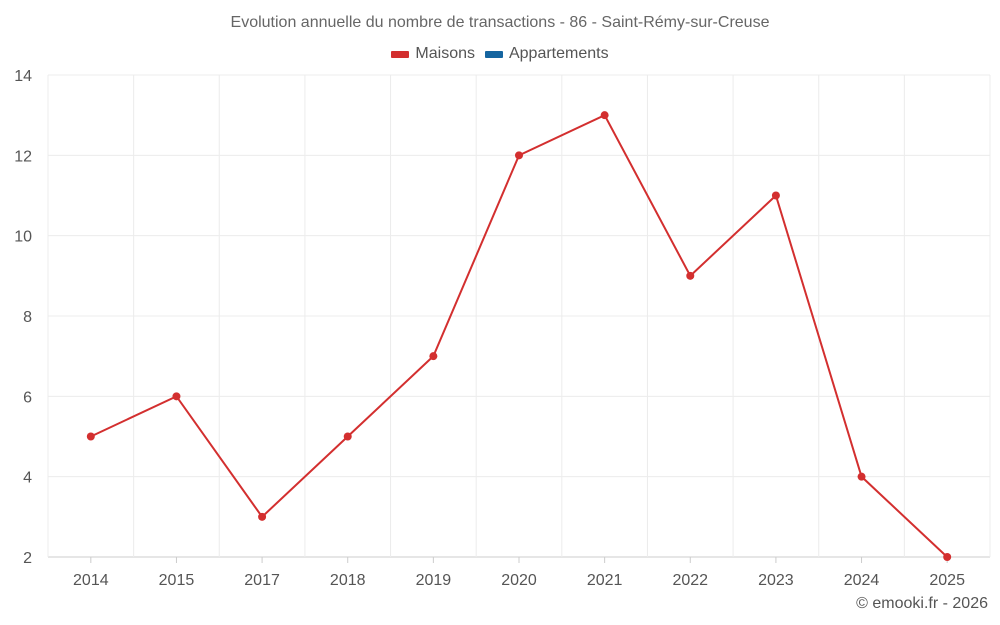 Image resolution: width=1000 pixels, height=625 pixels. I want to click on legend-item-appartements: Appartements, so click(546, 54).